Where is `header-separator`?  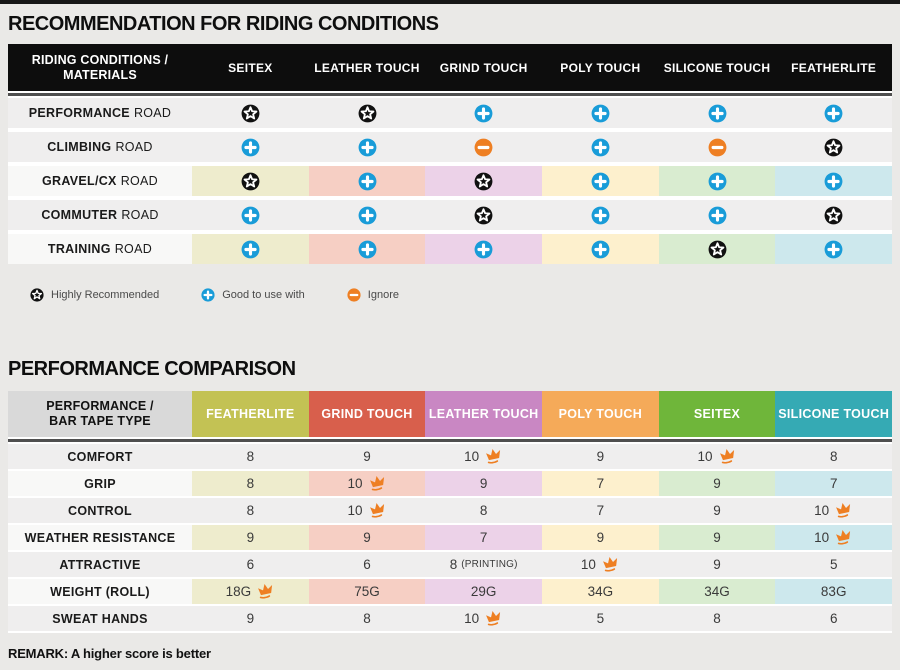 header-separator is located at coordinates (450, 92).